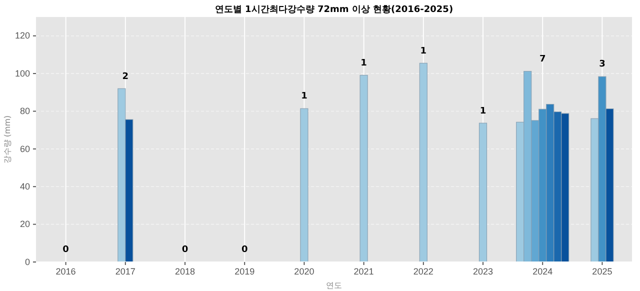 The width and height of the screenshot is (640, 291). I want to click on x-tick-label: 2019, so click(244, 271).